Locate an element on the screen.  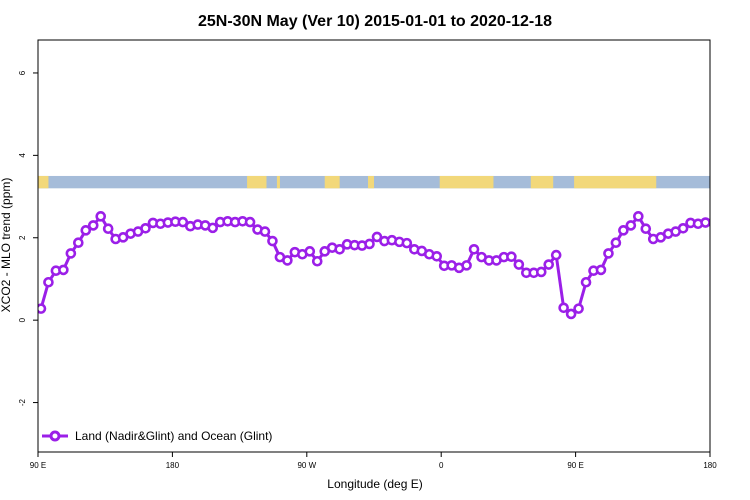
y-tick-label: 6 is located at coordinates (22, 72).